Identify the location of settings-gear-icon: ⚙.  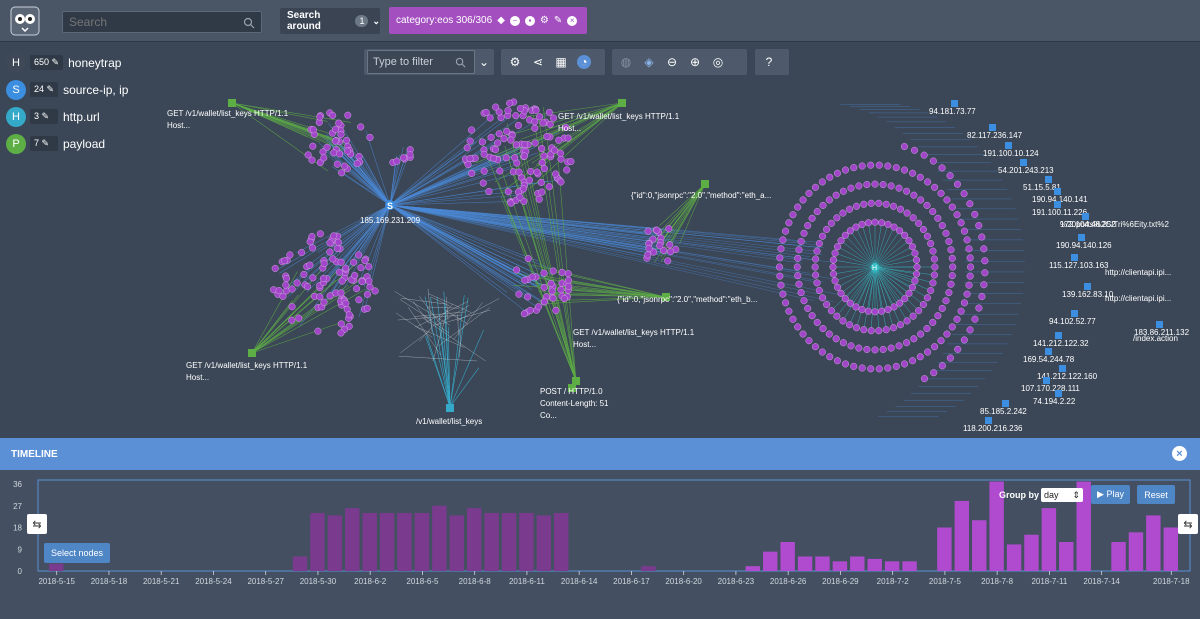
(515, 62).